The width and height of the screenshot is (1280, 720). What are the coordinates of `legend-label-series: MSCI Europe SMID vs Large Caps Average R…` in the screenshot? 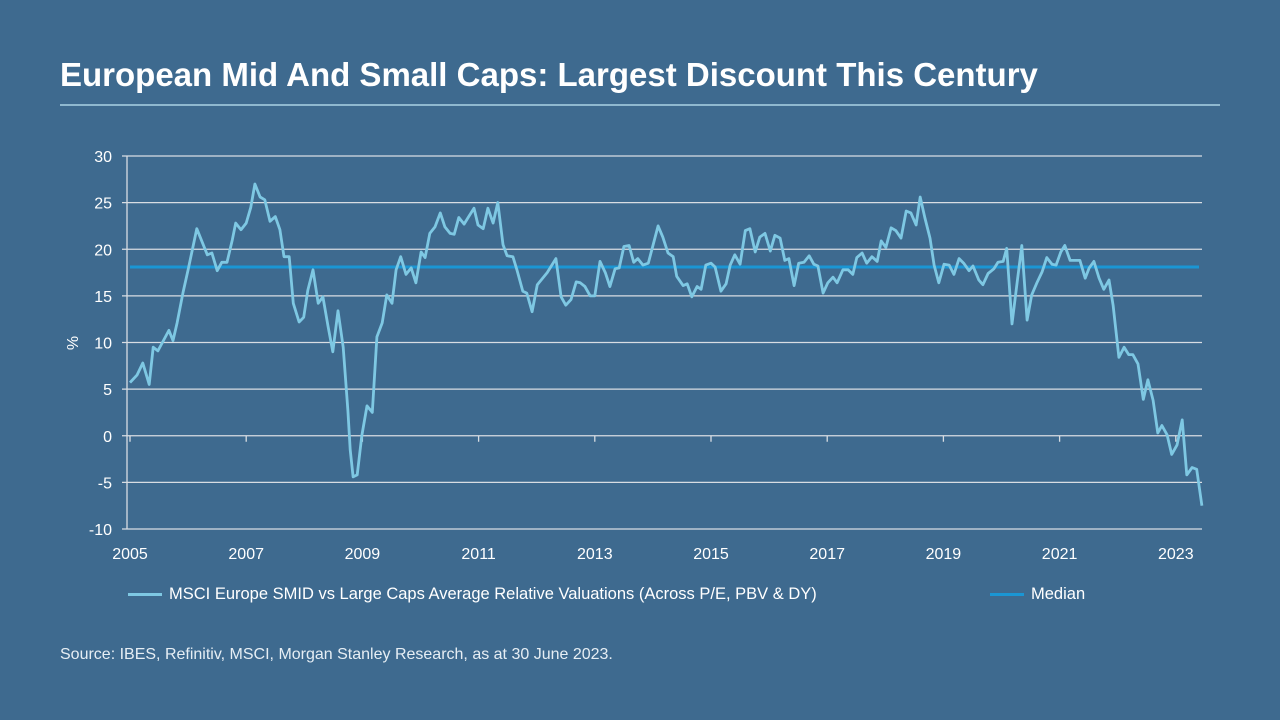 It's located at (493, 594).